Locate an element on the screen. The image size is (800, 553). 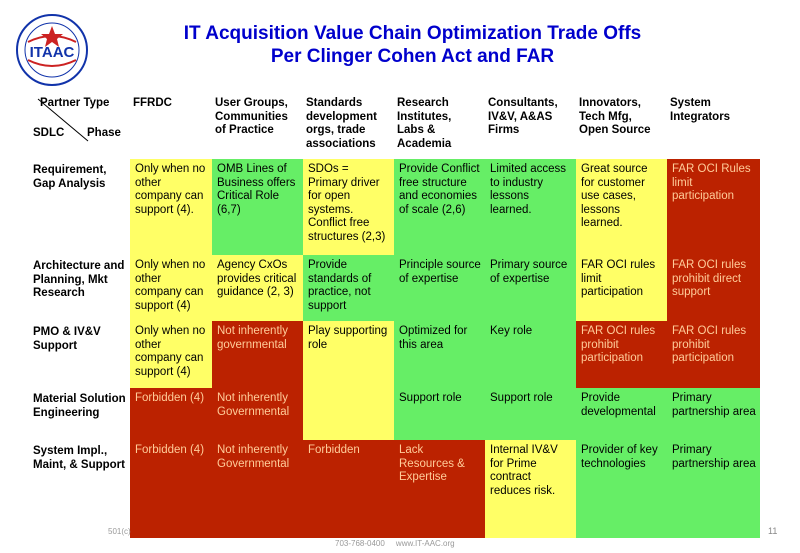
phase-label: Phase is located at coordinates (104, 133).